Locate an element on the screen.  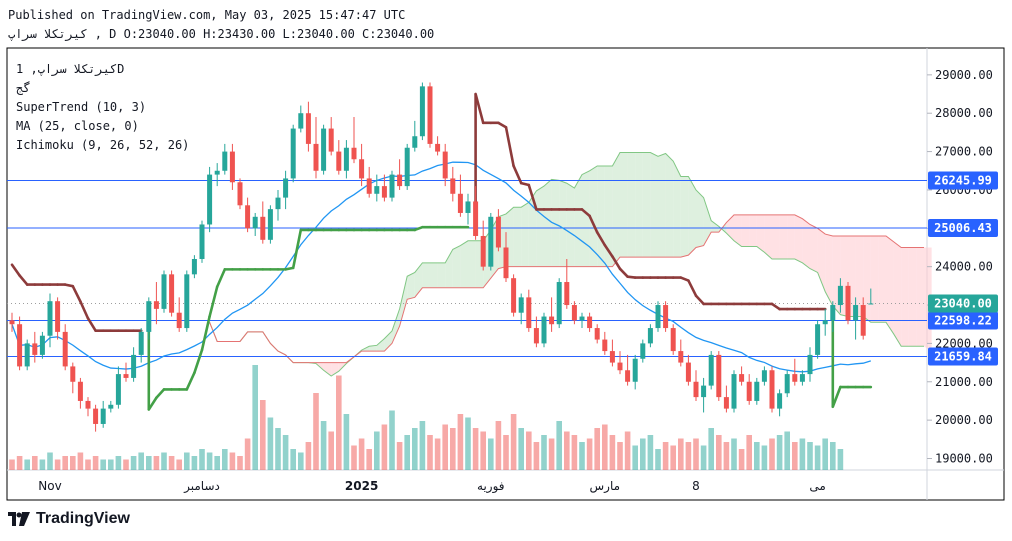
x-tick-label: می is located at coordinates (817, 486).